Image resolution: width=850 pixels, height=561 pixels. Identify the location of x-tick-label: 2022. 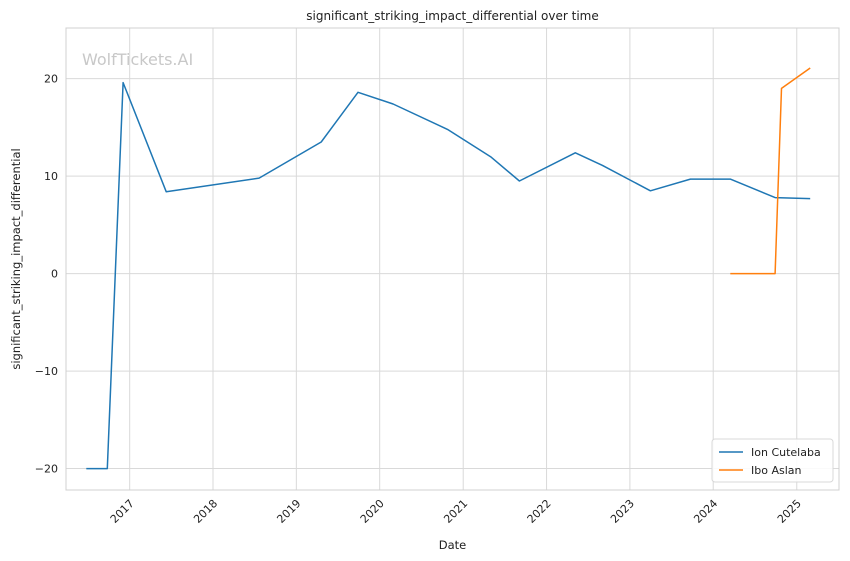
(539, 511).